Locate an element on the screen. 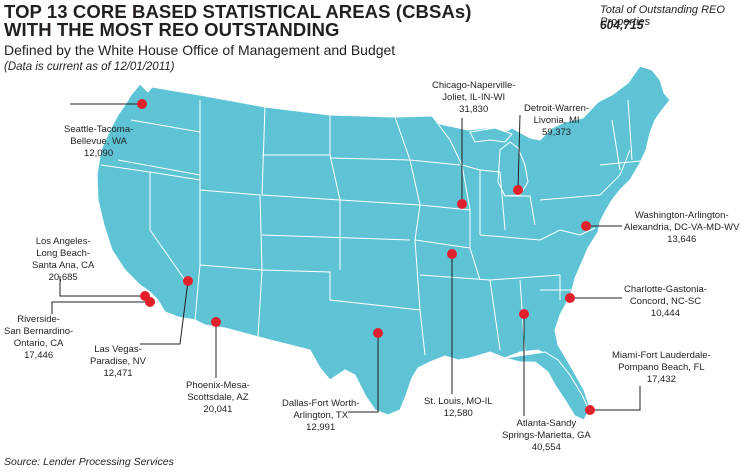 The image size is (740, 473). city-name-line: Detroit-Warren- is located at coordinates (557, 108).